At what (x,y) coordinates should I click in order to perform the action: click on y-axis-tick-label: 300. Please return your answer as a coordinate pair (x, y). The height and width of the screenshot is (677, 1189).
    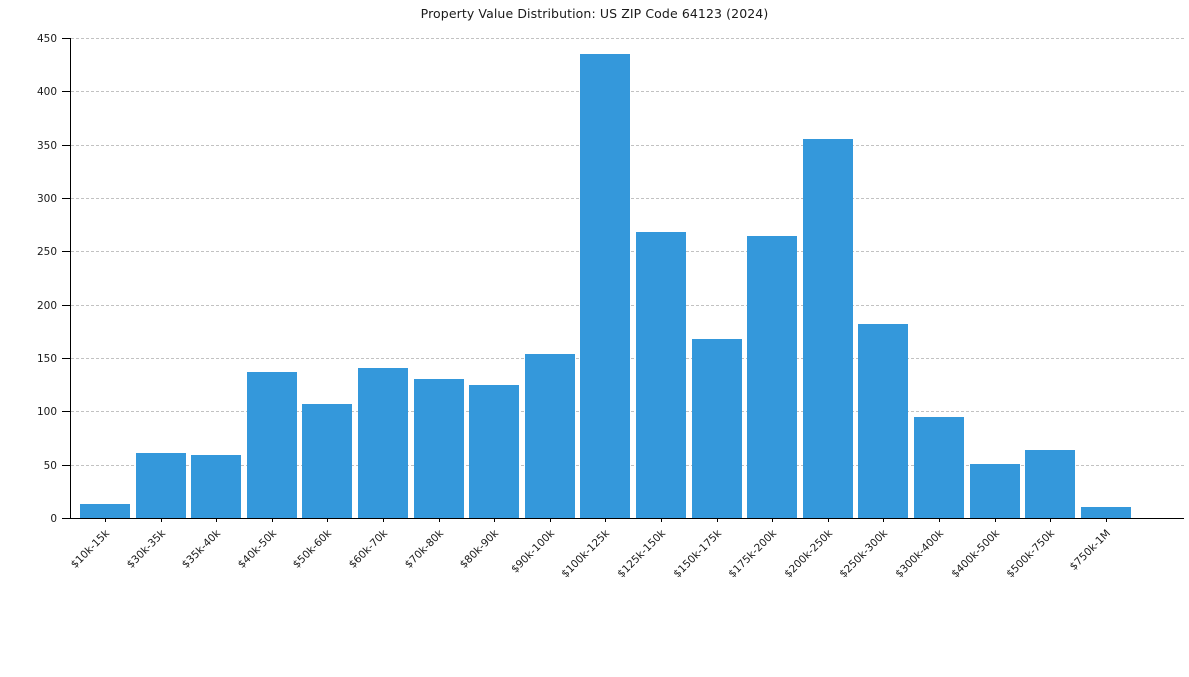
    Looking at the image, I should click on (46, 199).